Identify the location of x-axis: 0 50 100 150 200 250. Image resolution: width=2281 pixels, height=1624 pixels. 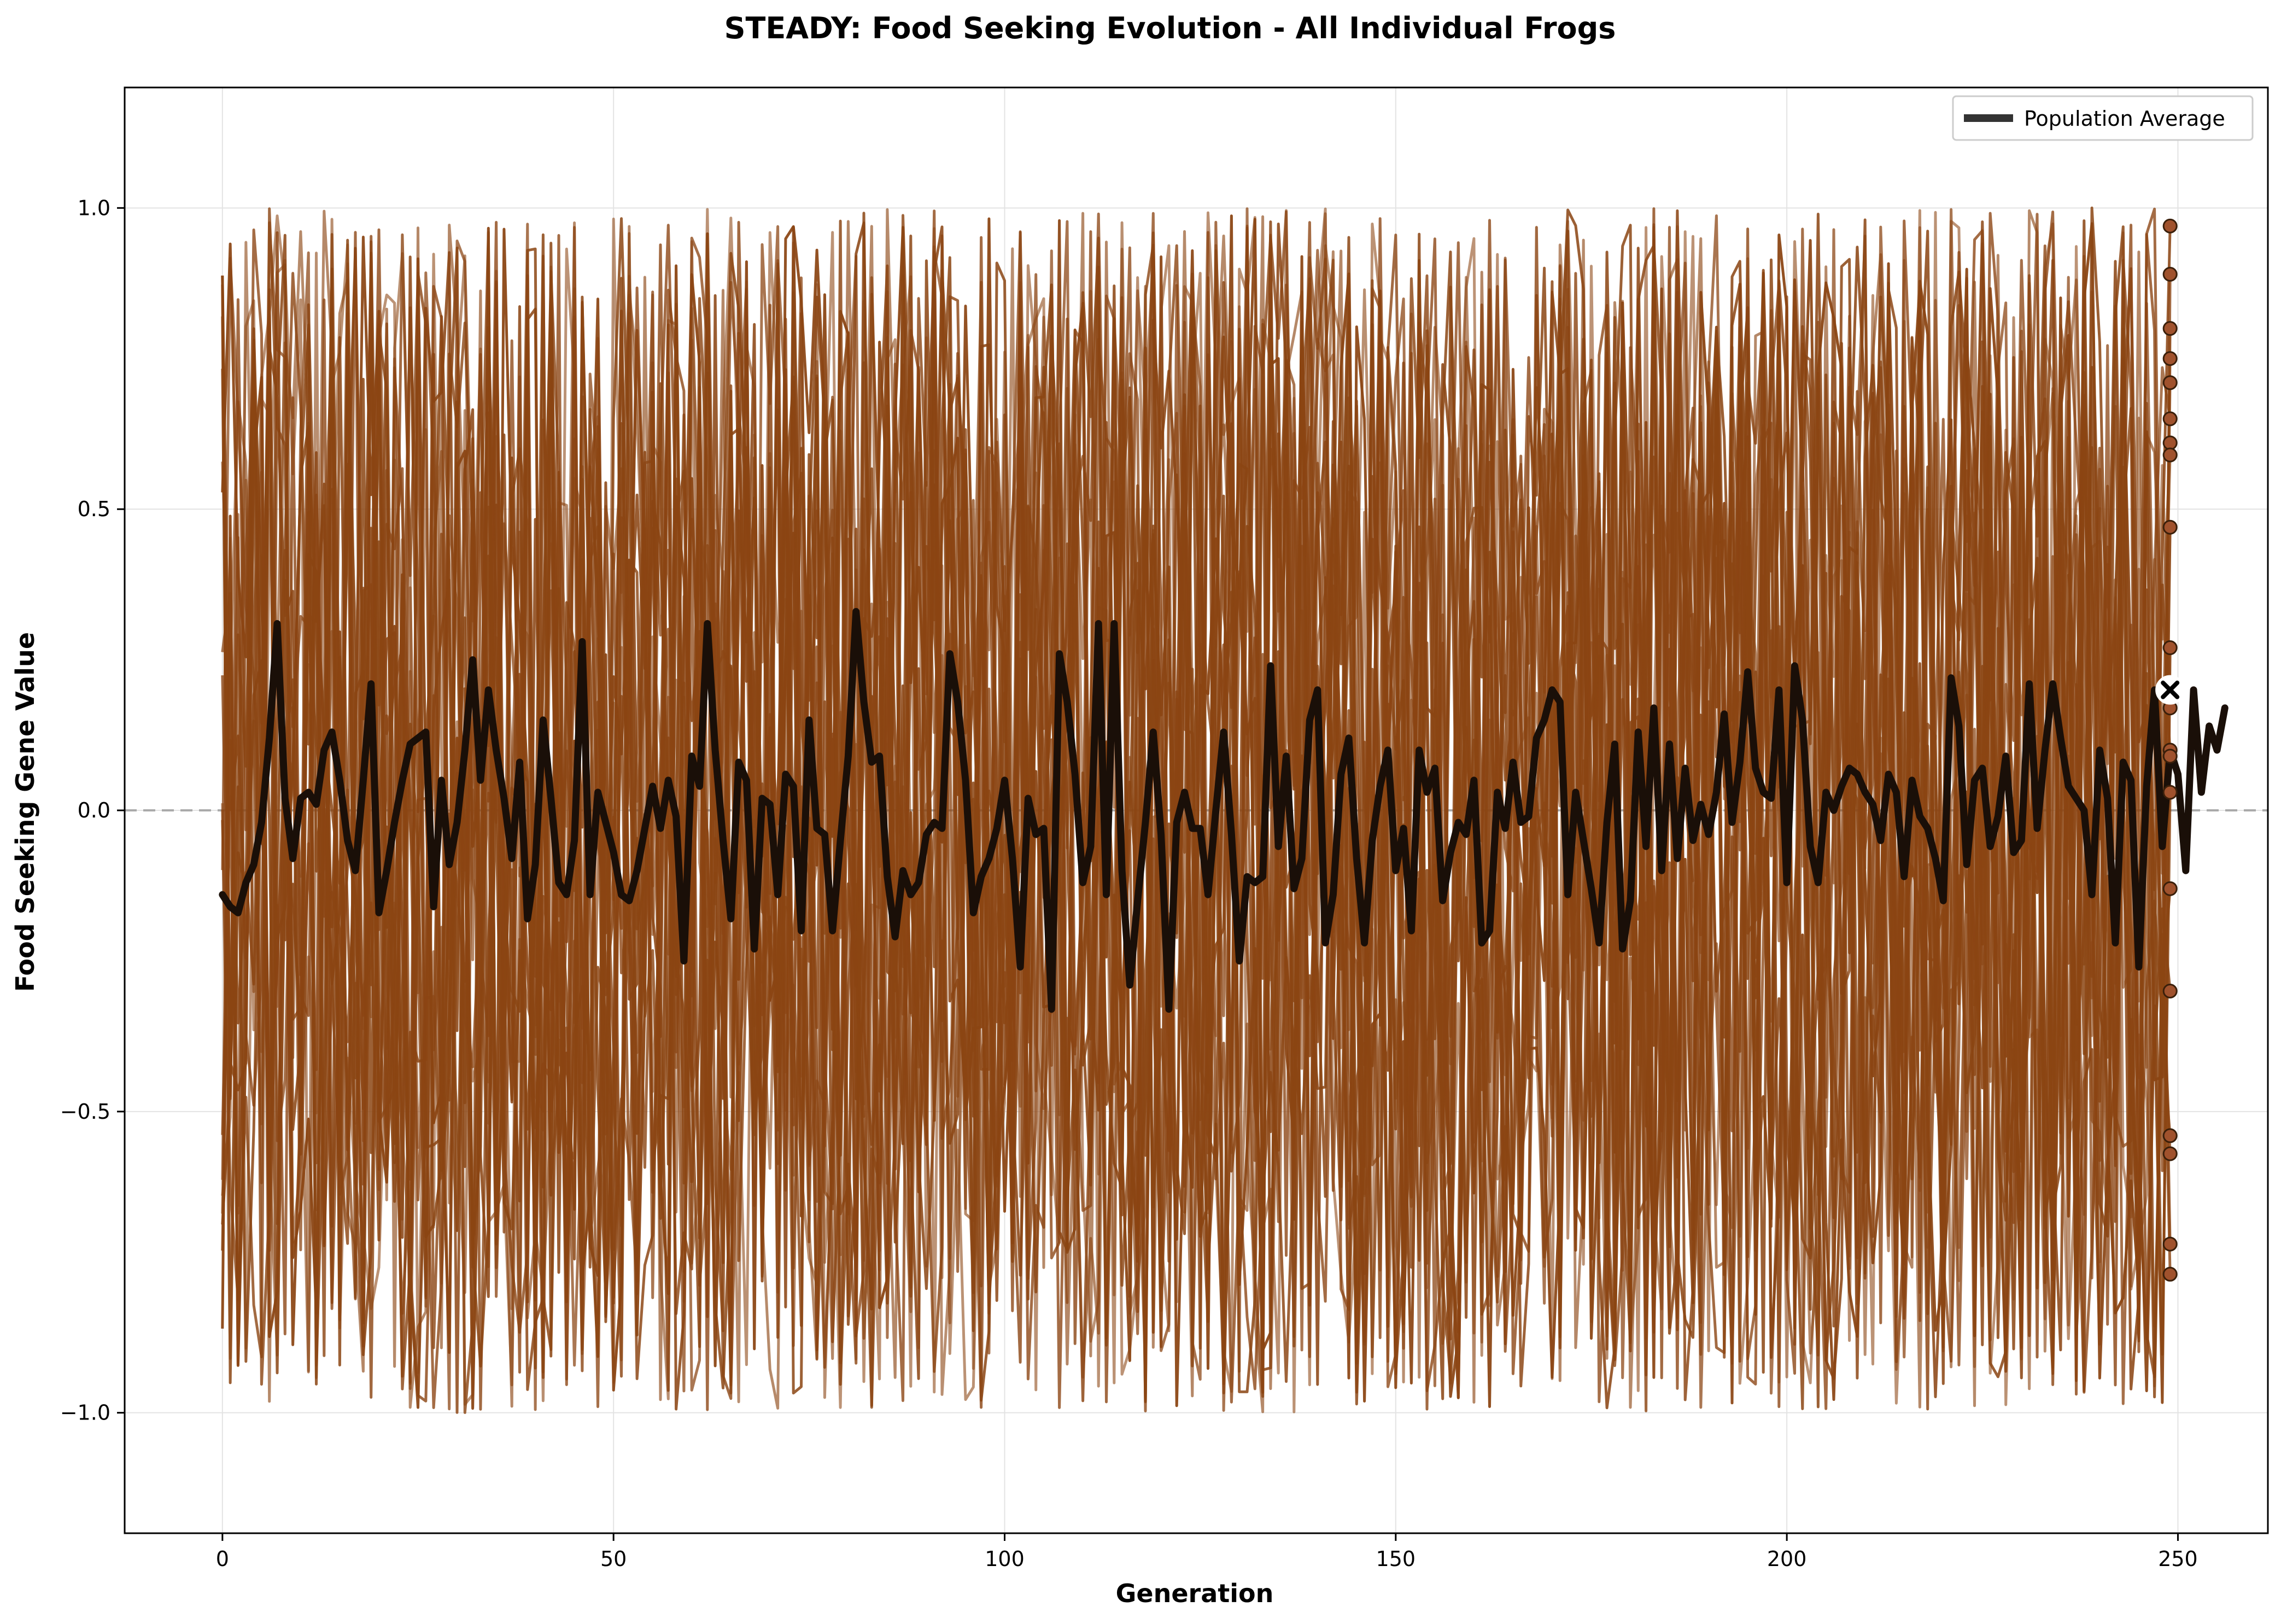
(1207, 1552).